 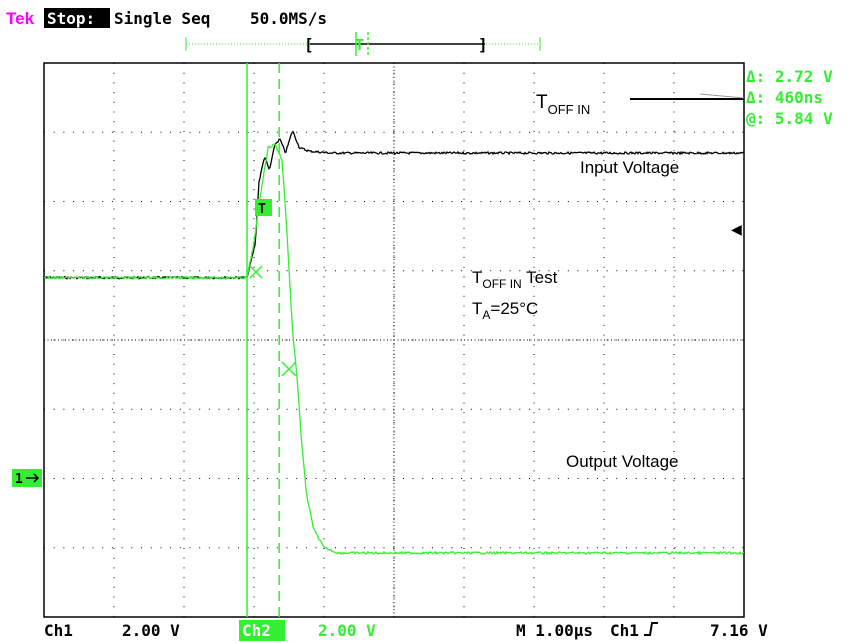 I want to click on cursor-readout: Δ: 2.72 V Δ: 460ns @: 5.84 V, so click(x=789, y=97).